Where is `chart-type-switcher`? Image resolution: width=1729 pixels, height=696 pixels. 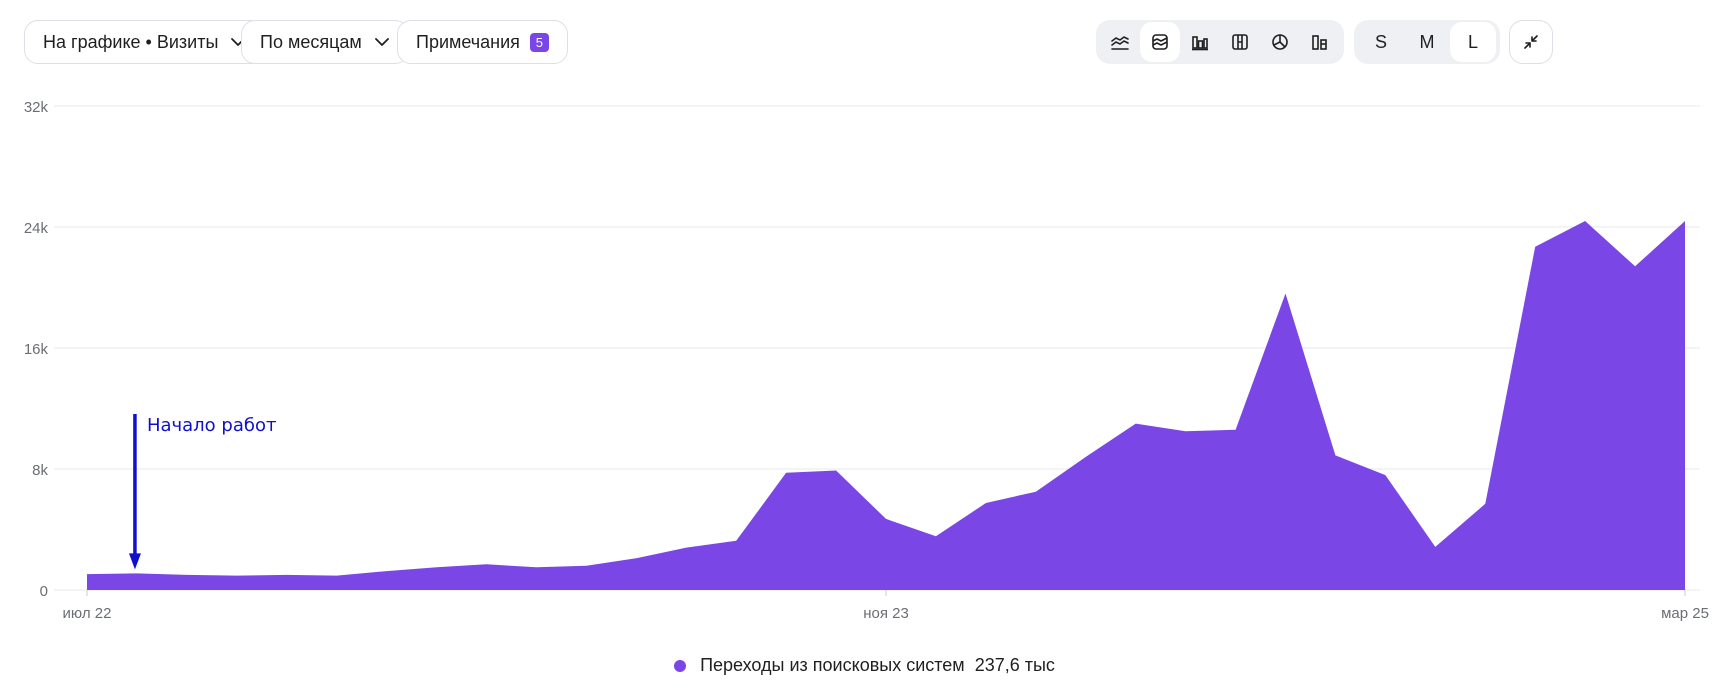 chart-type-switcher is located at coordinates (1220, 42).